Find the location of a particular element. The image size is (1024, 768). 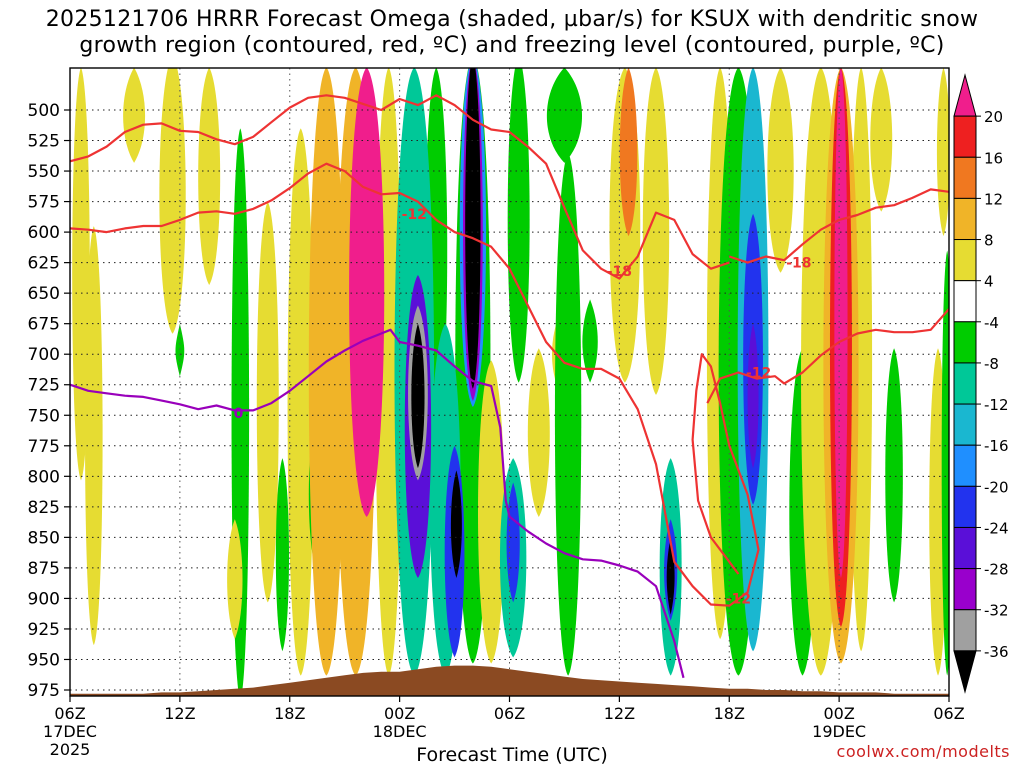

y-tick-label: 525 is located at coordinates (44, 142).